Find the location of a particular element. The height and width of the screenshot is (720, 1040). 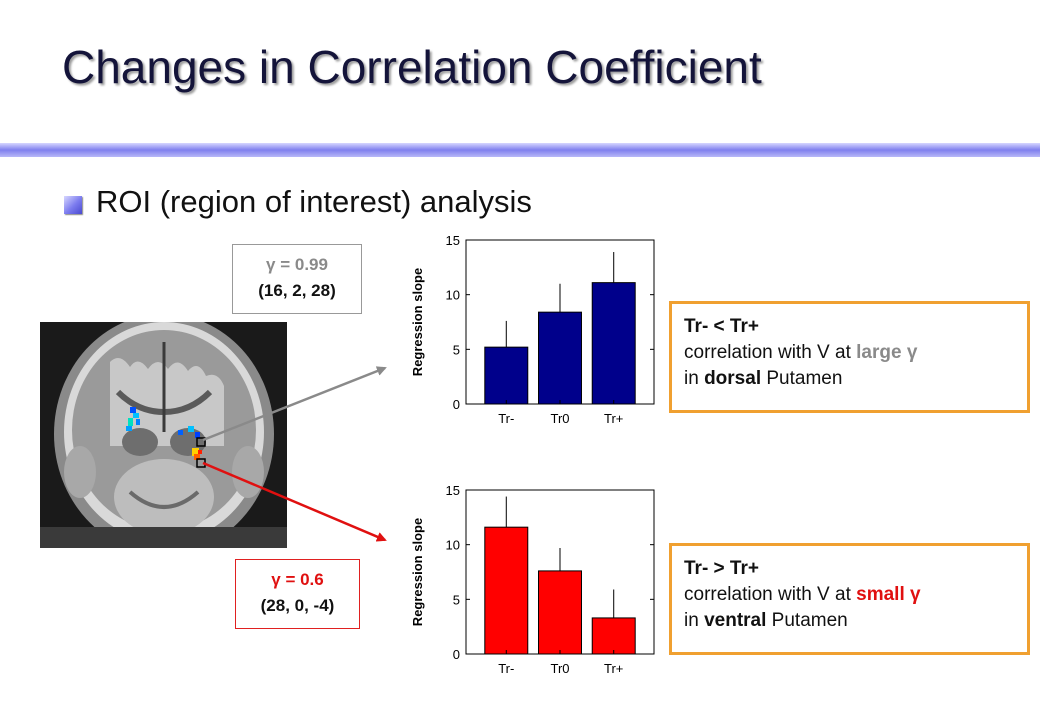

brain-mri-coronal-slice is located at coordinates (163, 435).